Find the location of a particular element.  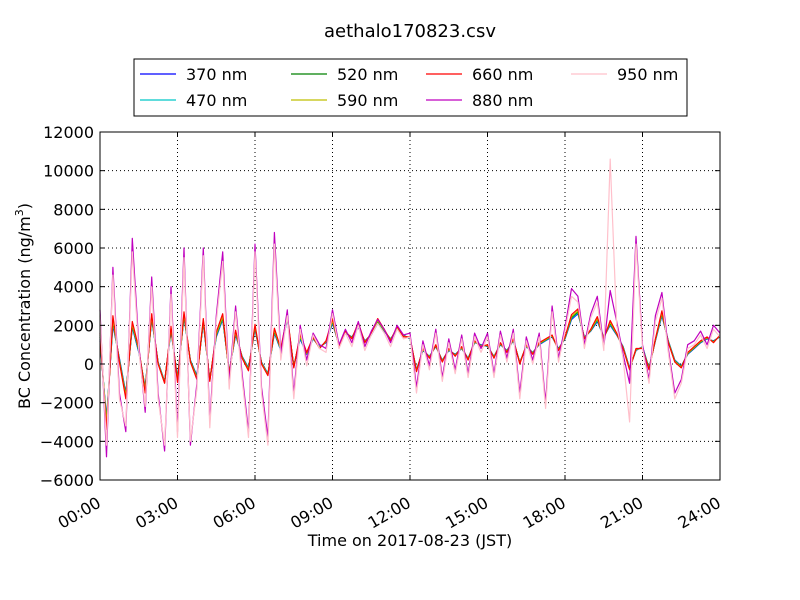

legend-label: 880 nm is located at coordinates (502, 100).